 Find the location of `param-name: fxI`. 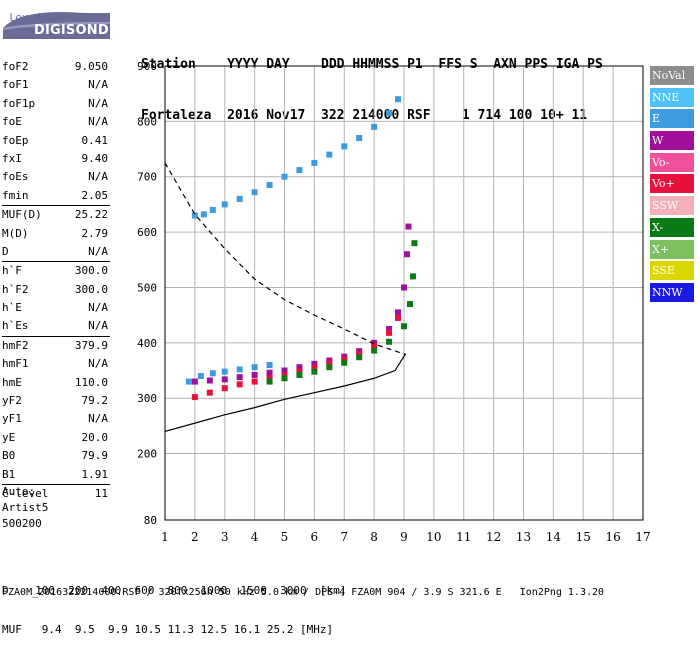

param-name: fxI is located at coordinates (12, 158).